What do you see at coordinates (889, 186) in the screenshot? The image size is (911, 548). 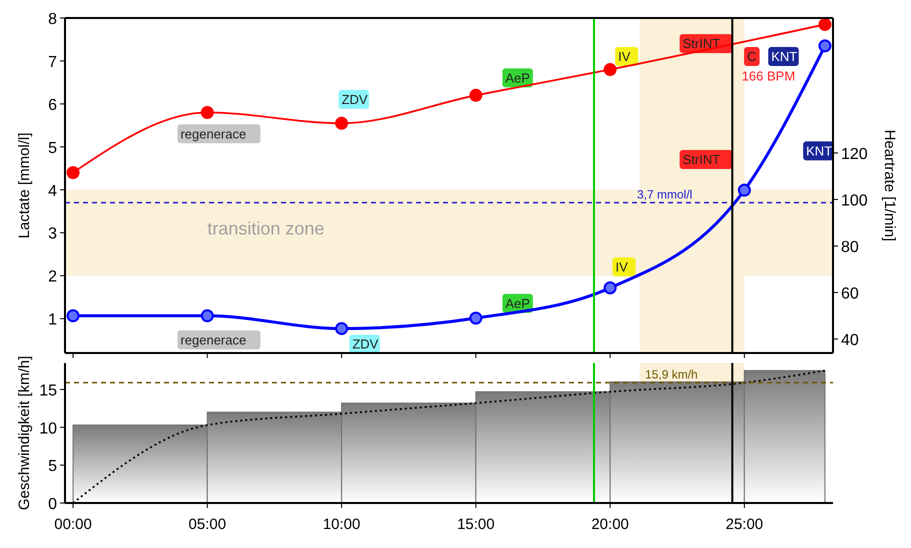 I see `y2-axis-title: Heartrate [1/min]` at bounding box center [889, 186].